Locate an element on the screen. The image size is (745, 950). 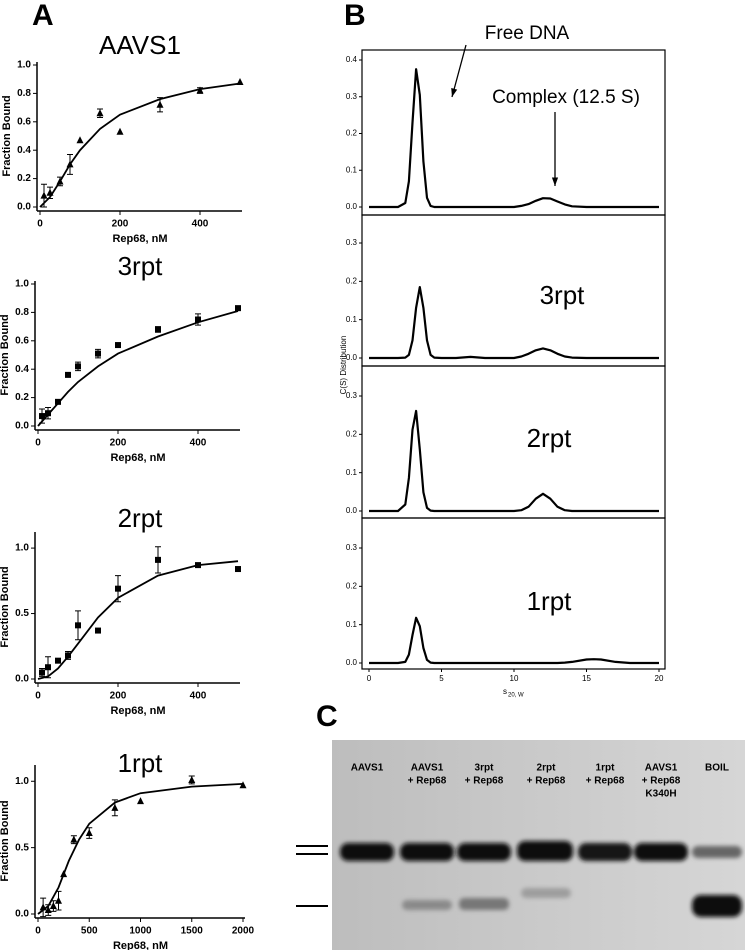
x-tick-label: 2000 is located at coordinates (243, 931).